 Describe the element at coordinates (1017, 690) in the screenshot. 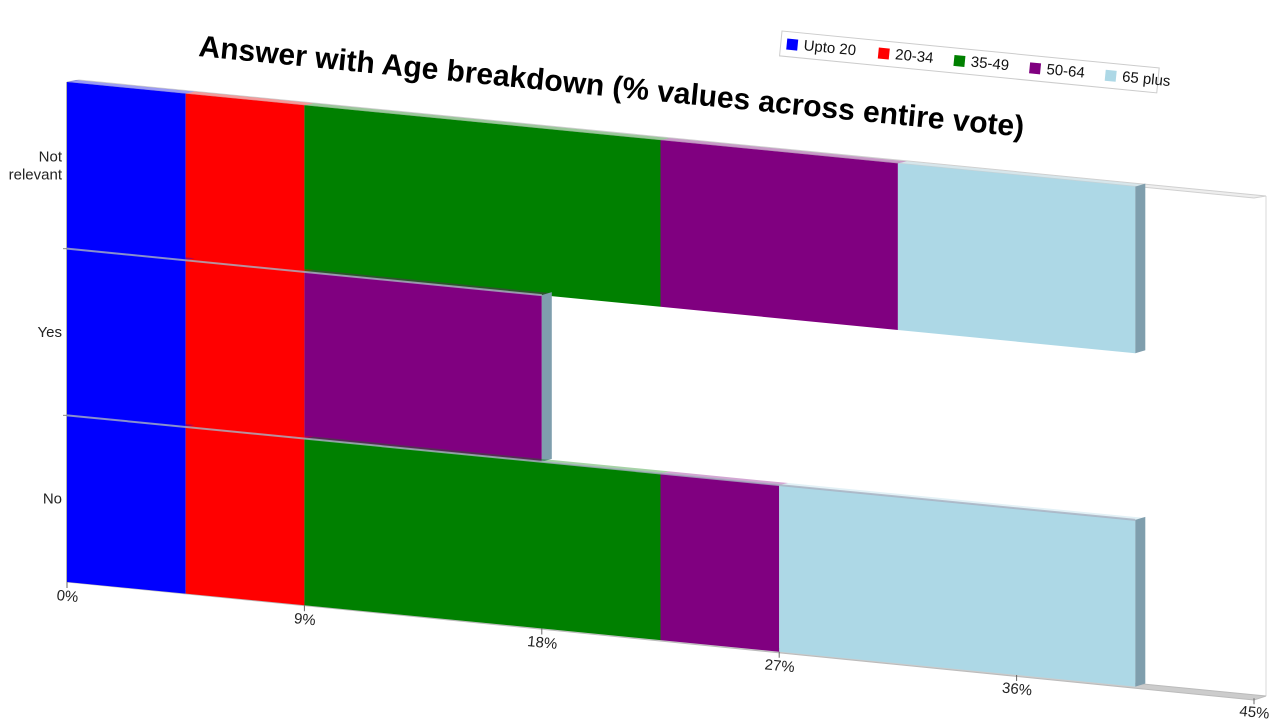

I see `x-tick-label: 36%` at that location.